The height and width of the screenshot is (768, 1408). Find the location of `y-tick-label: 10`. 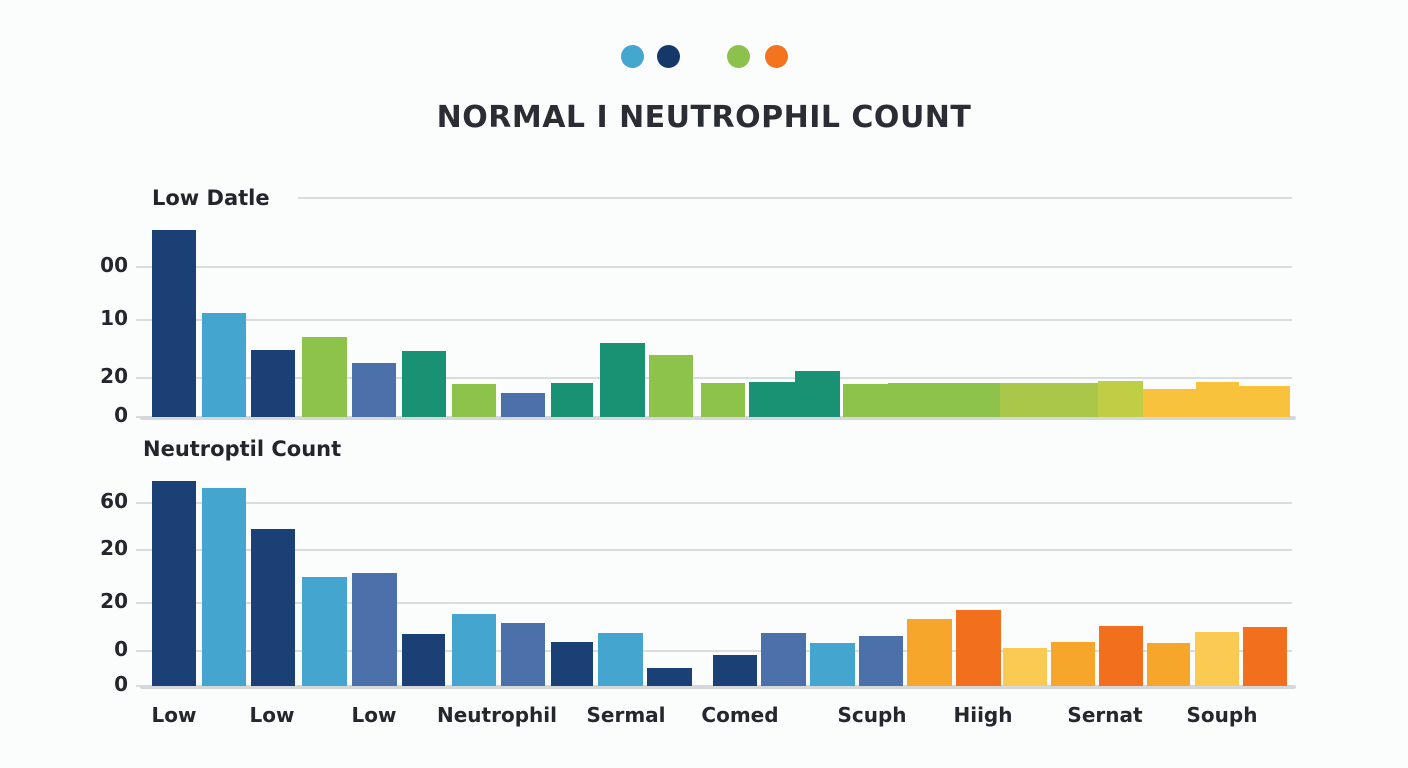

y-tick-label: 10 is located at coordinates (114, 318).